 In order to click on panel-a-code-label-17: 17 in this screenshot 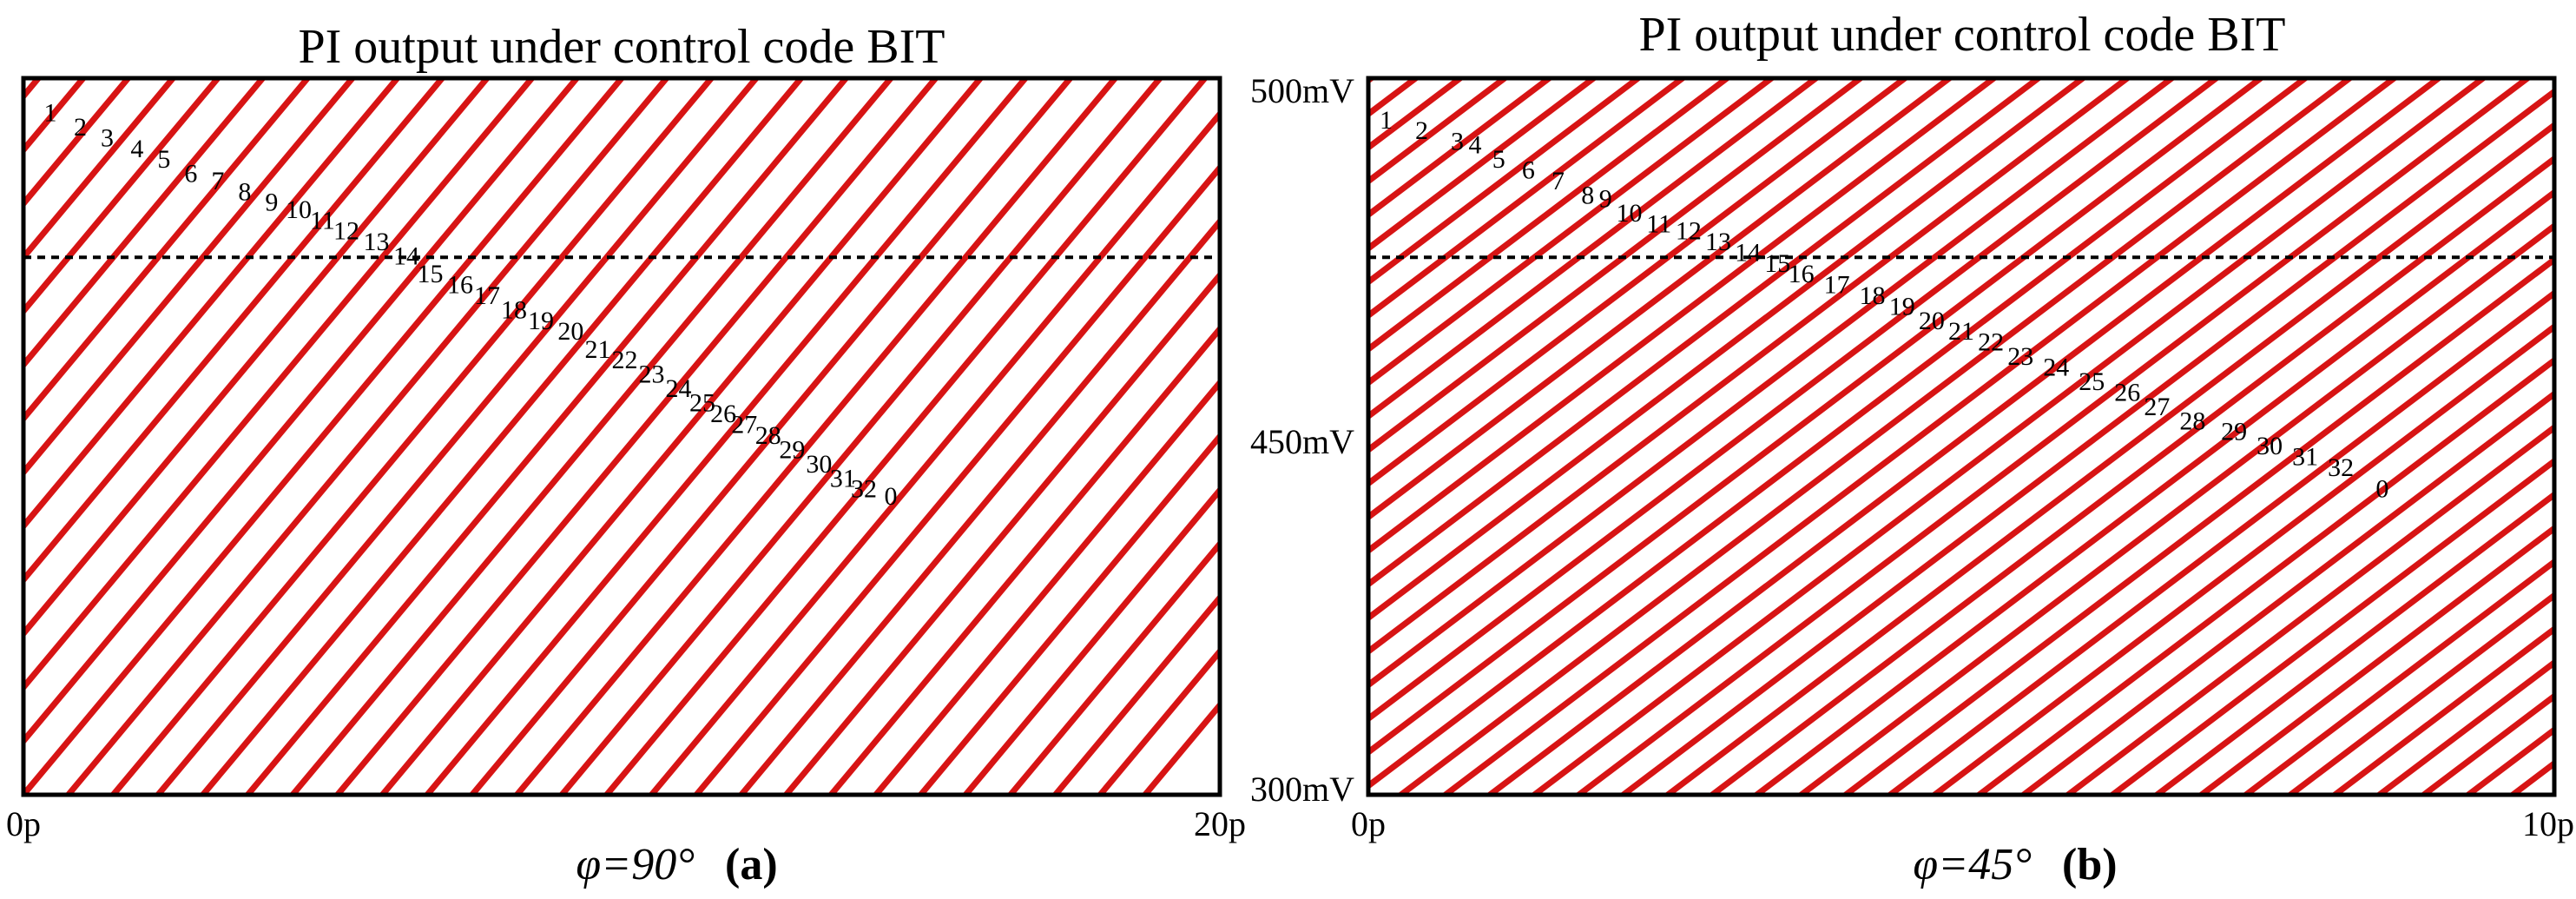, I will do `click(487, 295)`.